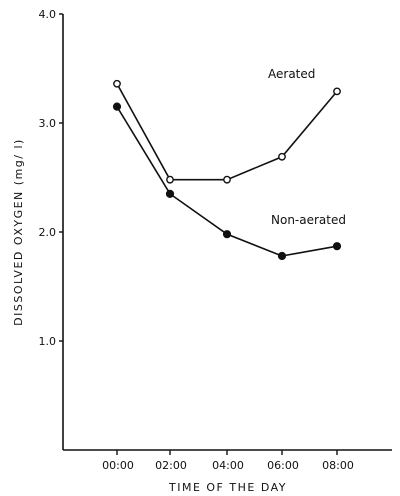  I want to click on x-ticks: 00:00 02:00 04:00 06:00 08:00, so click(228, 461).